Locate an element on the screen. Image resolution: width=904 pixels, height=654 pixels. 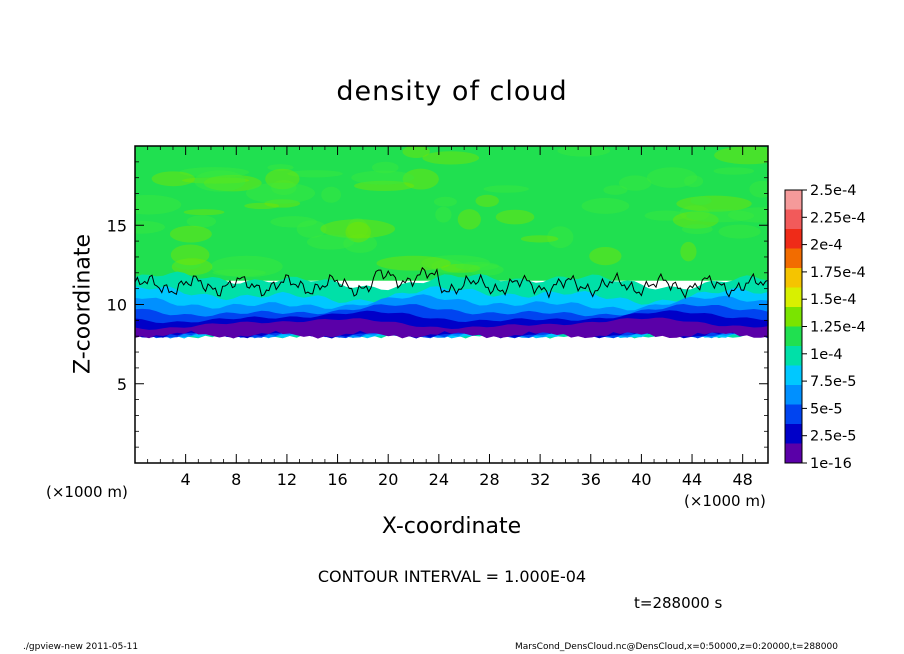
x-axis-label: X-coordinate is located at coordinates (451, 526).